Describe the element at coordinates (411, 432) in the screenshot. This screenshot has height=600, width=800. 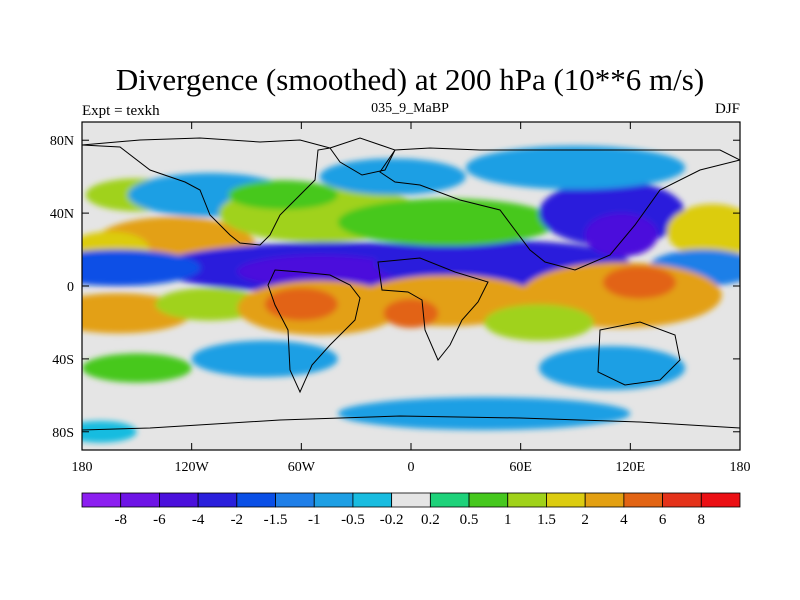
I see `coastline-antarctica` at that location.